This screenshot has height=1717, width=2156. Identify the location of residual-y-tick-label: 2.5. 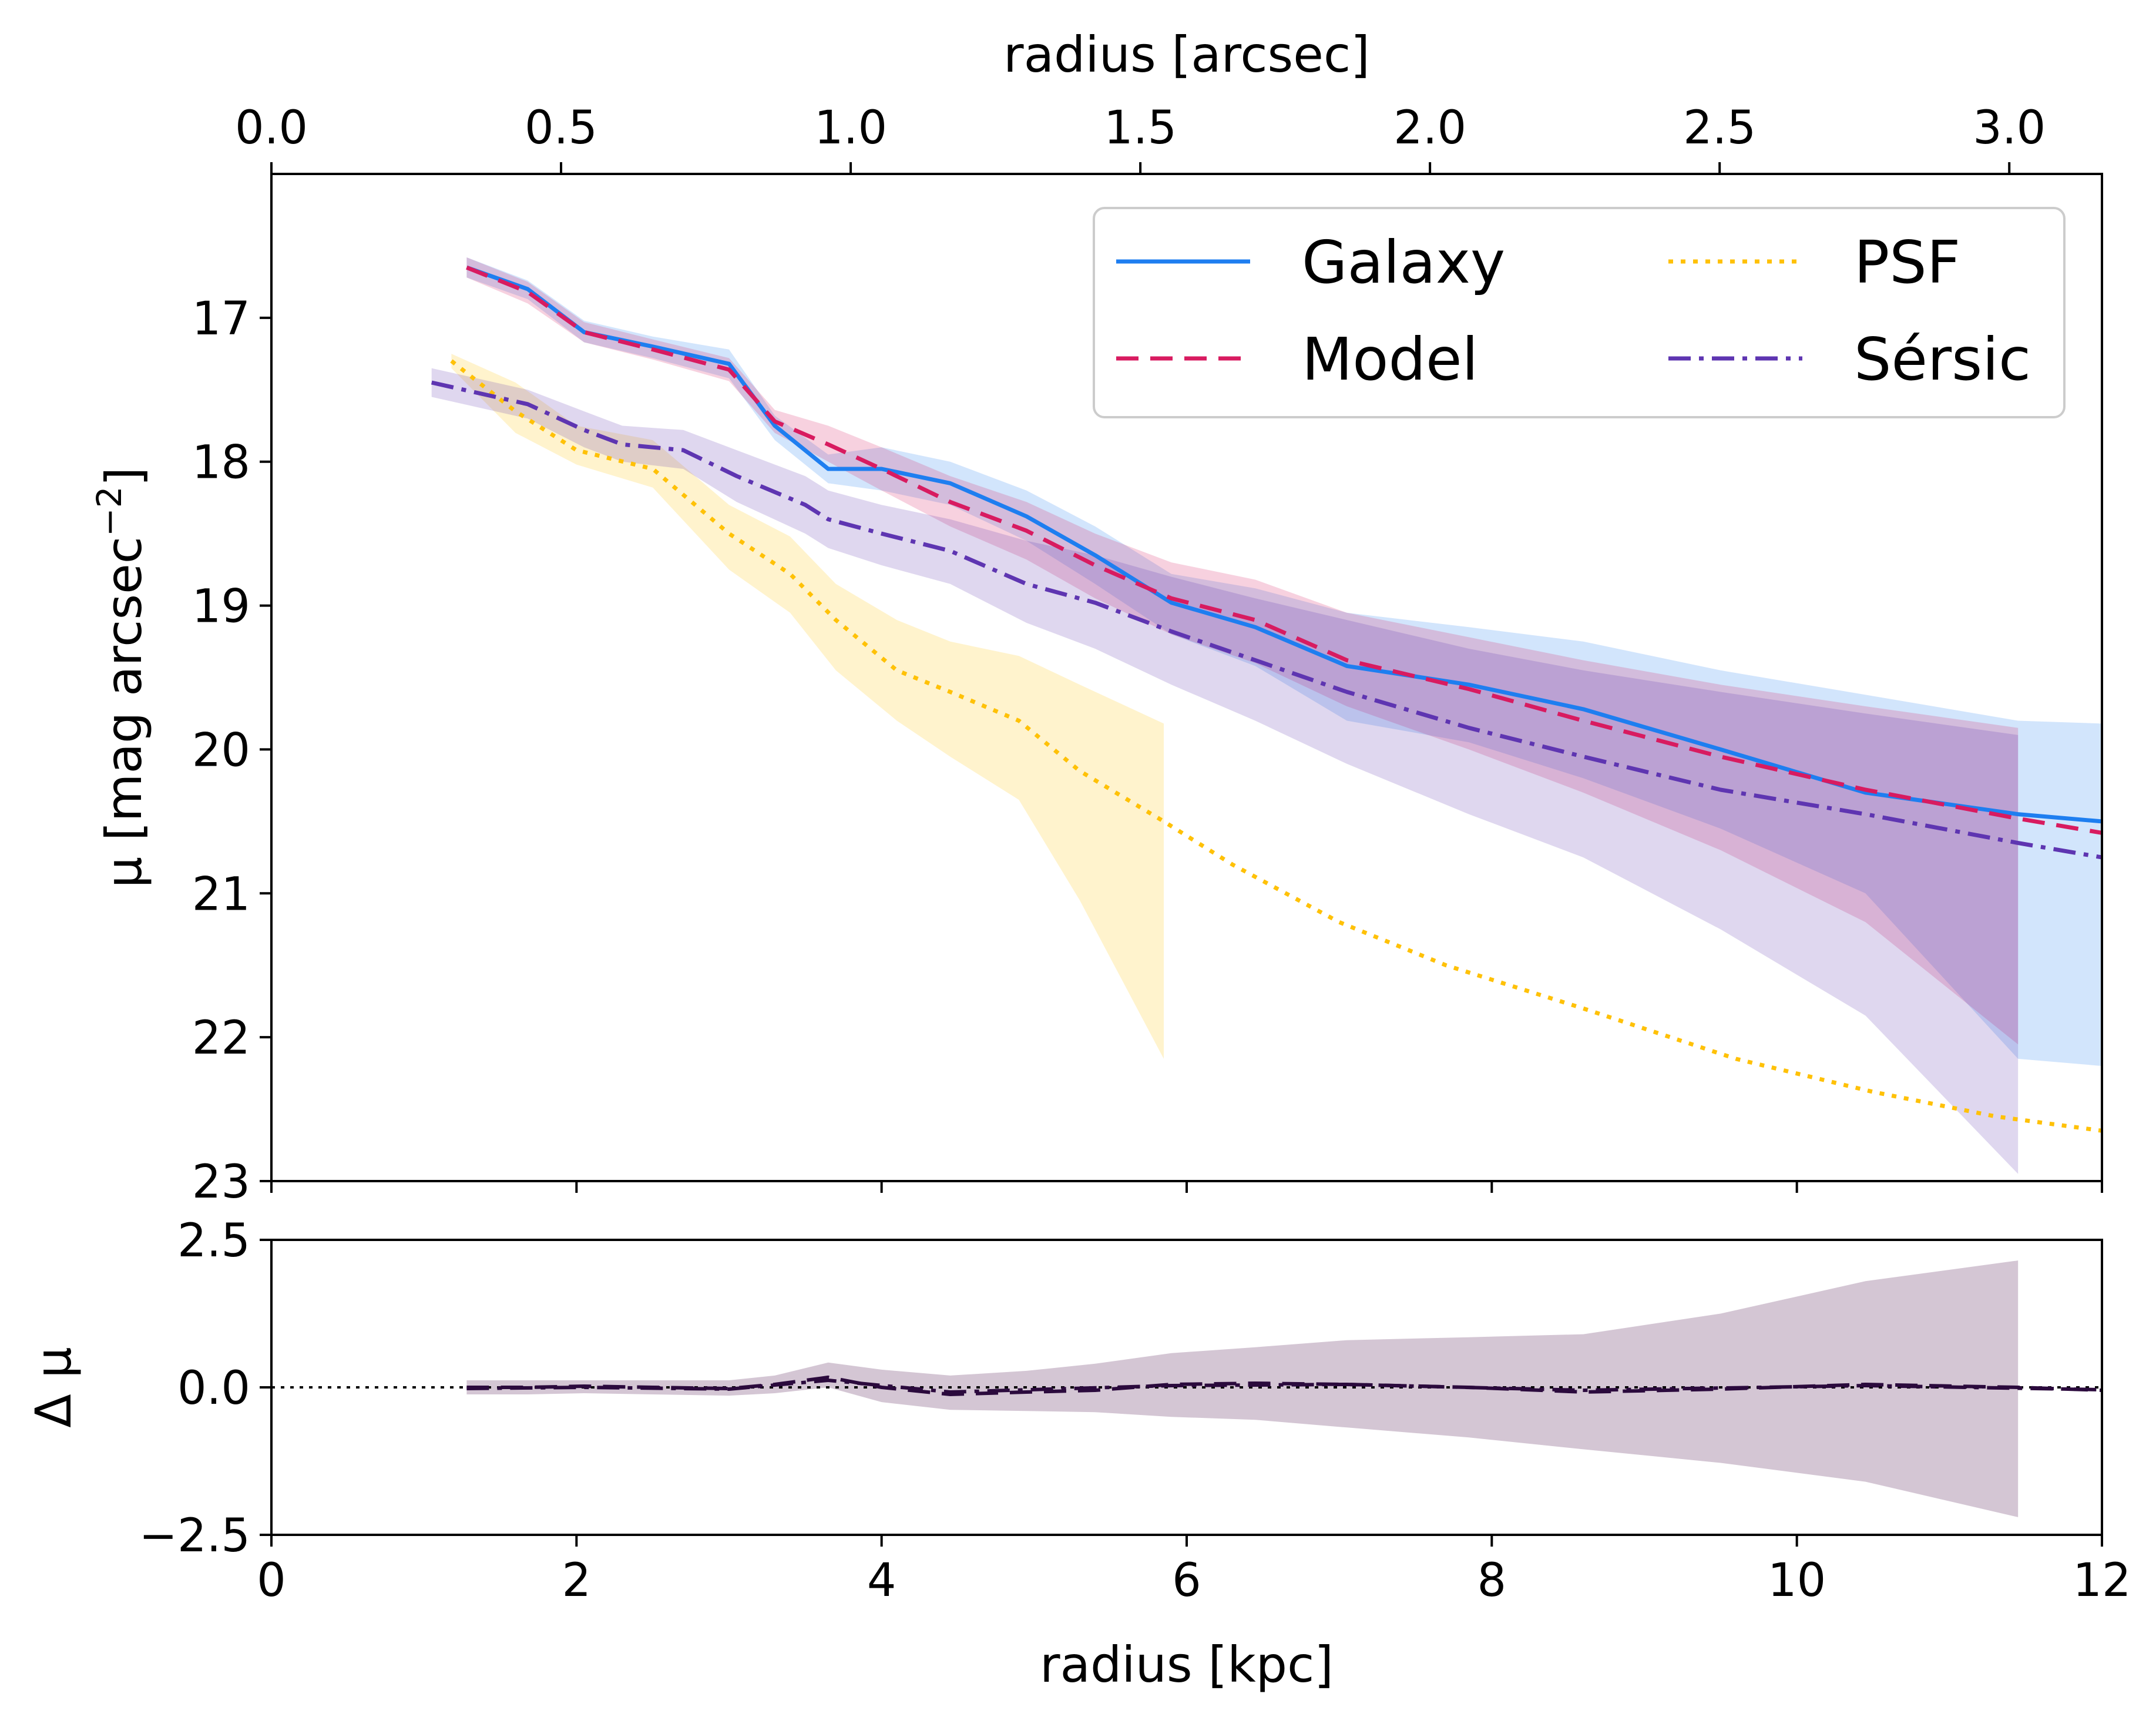
(214, 1241).